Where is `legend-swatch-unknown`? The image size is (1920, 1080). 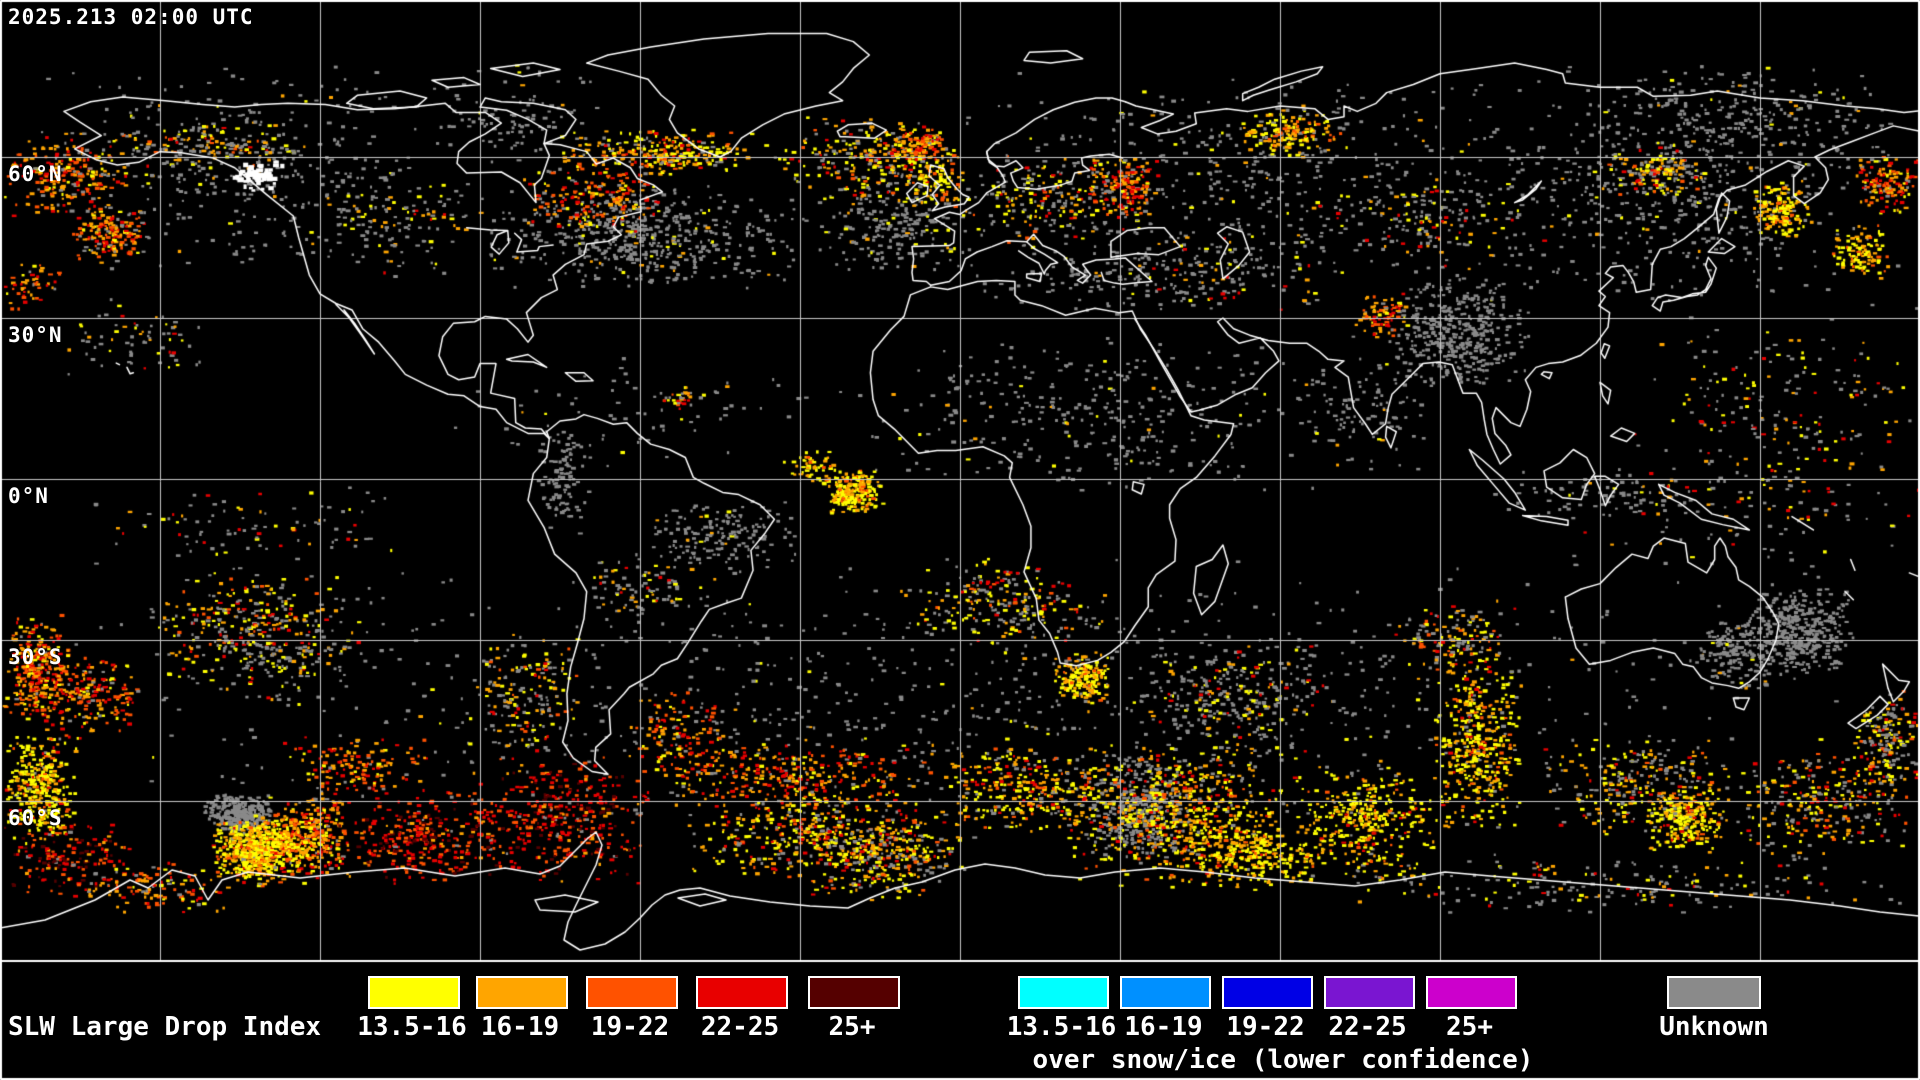 legend-swatch-unknown is located at coordinates (1714, 992).